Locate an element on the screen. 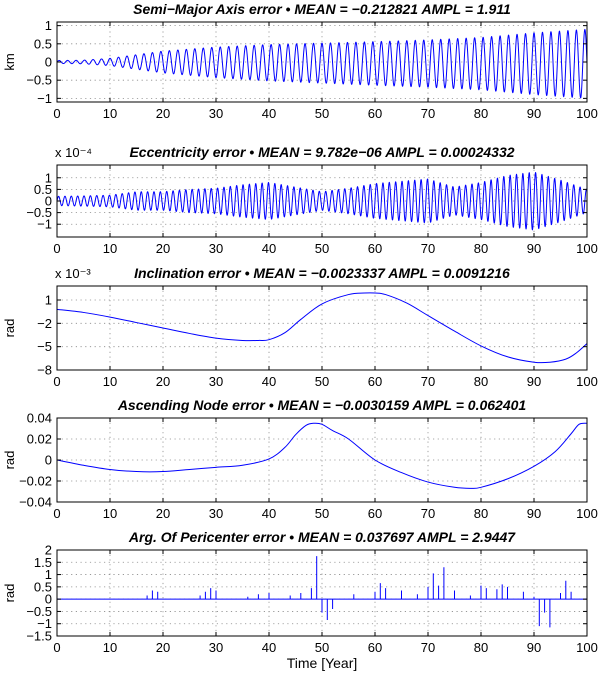 The height and width of the screenshot is (676, 600). y-axis-multiplier: x 10⁻³ is located at coordinates (73, 273).